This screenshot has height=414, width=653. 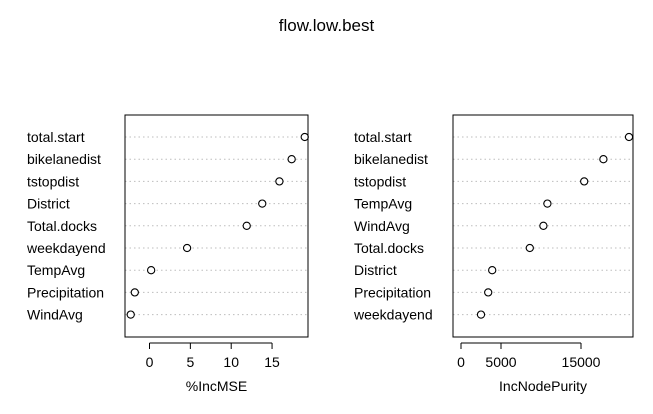 What do you see at coordinates (216, 386) in the screenshot?
I see `panel-1-x-axis-label: %IncMSE` at bounding box center [216, 386].